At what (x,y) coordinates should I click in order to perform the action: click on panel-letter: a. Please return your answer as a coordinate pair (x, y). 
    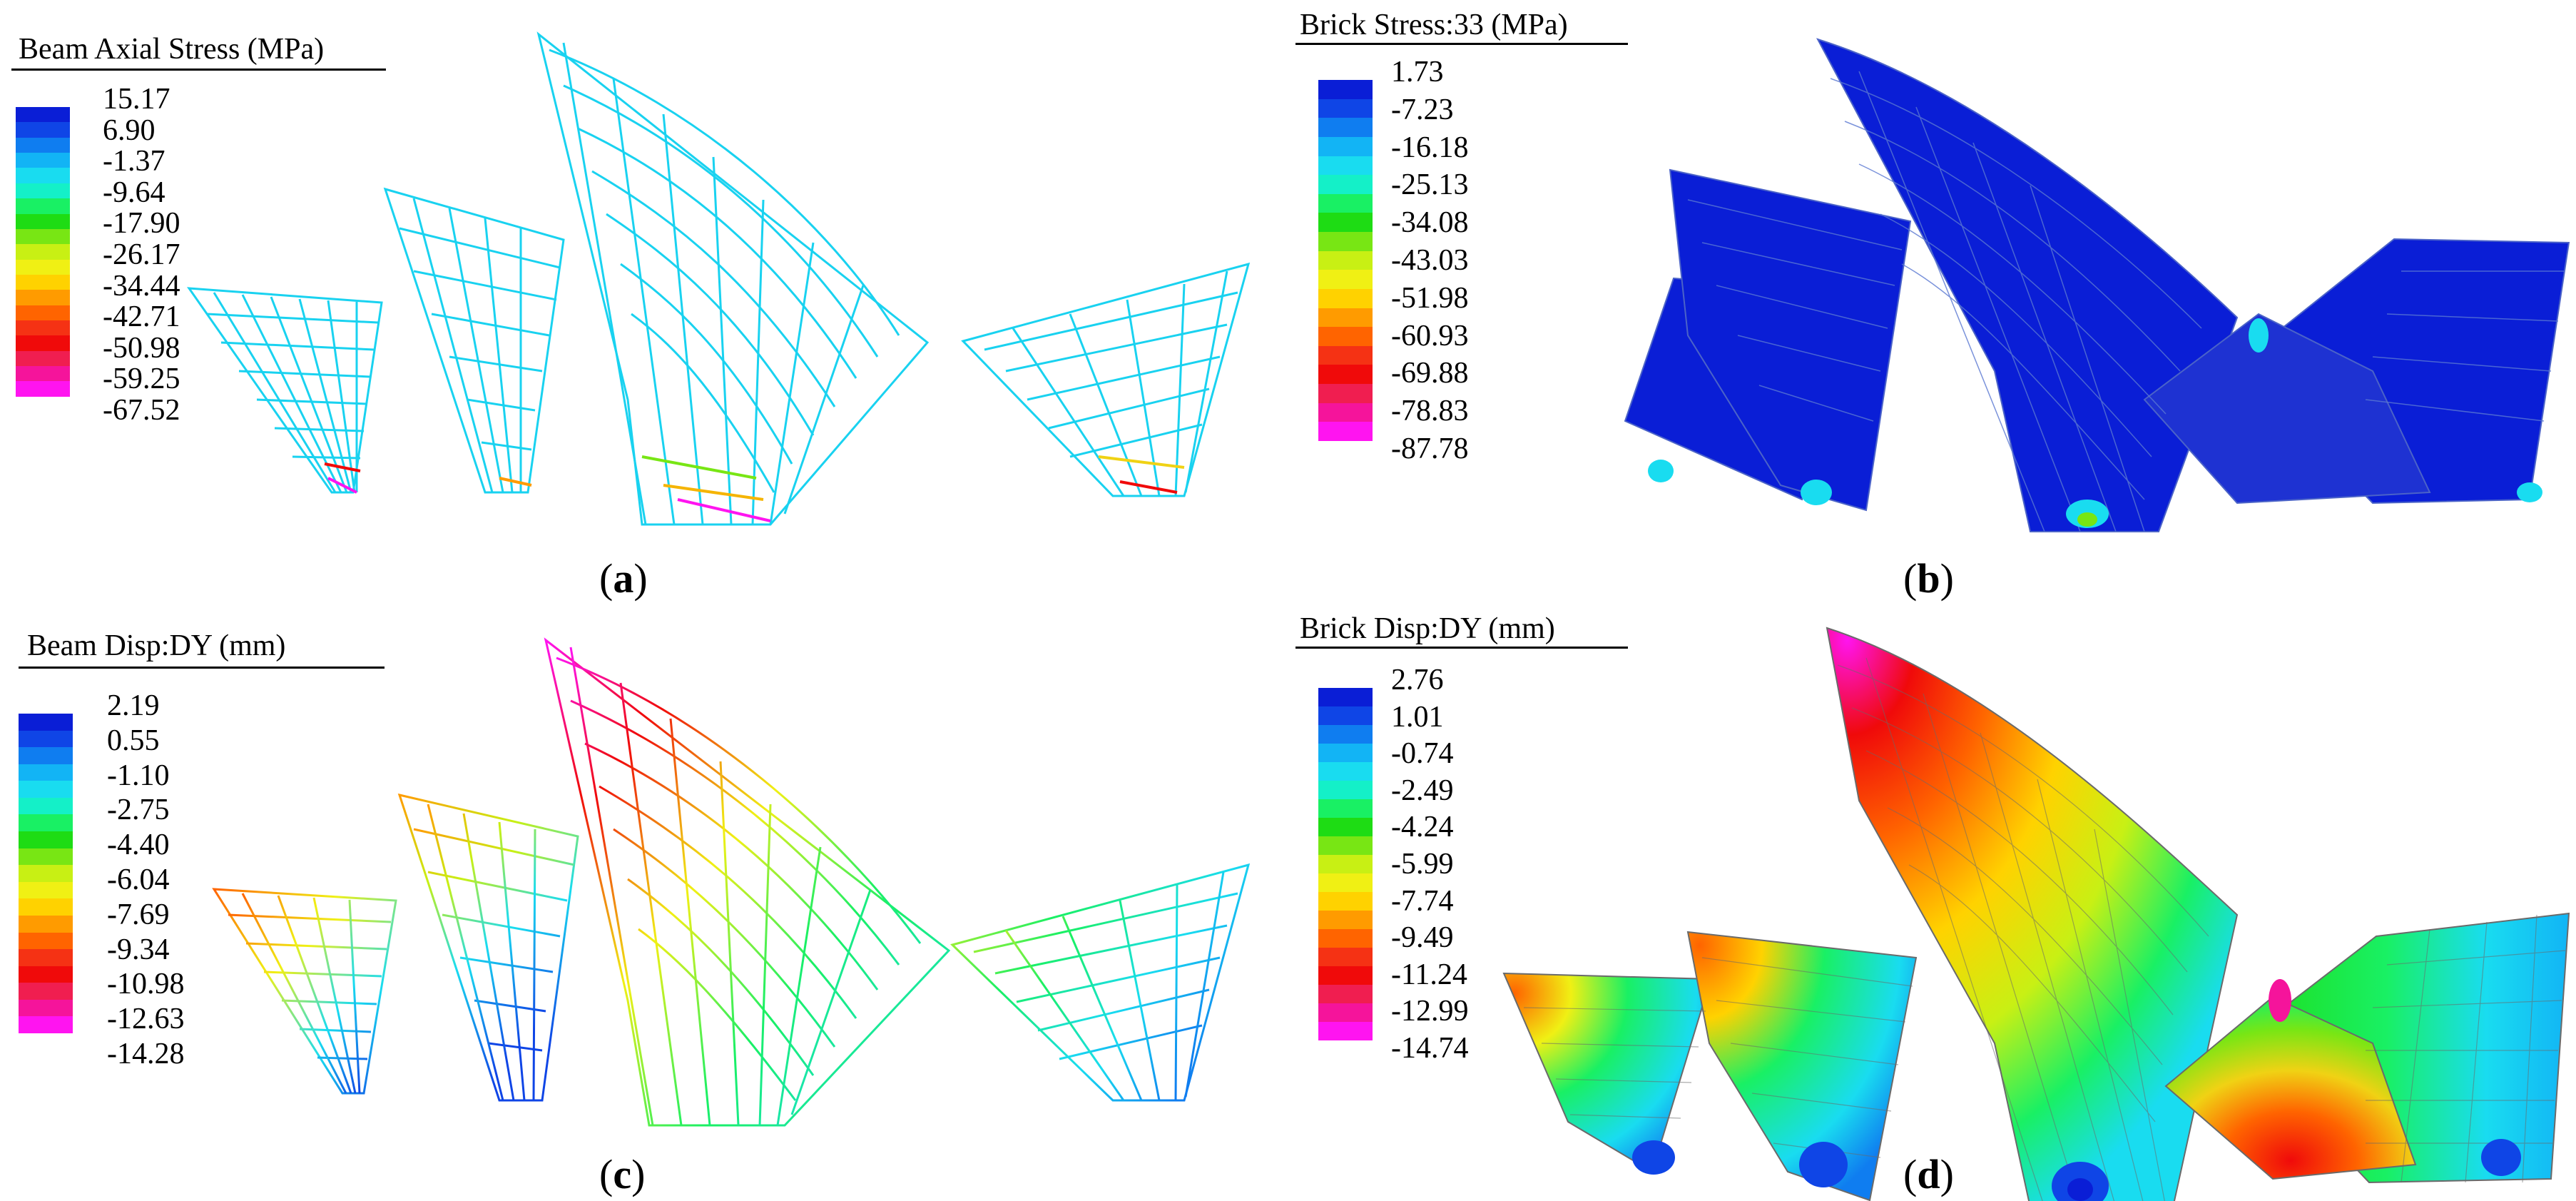
    Looking at the image, I should click on (623, 578).